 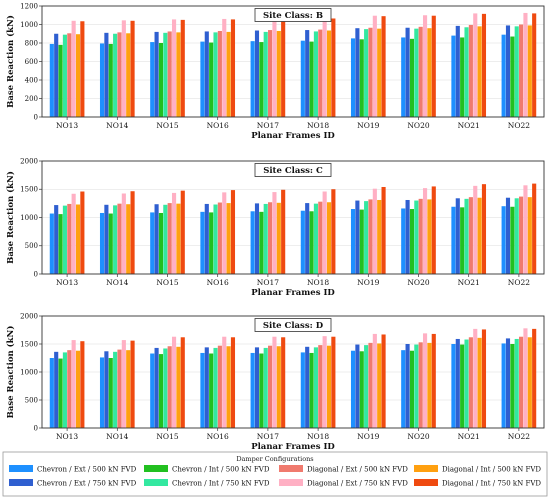 I want to click on legend-label: Chevron / Int / 750 kN FVD, so click(x=221, y=484).